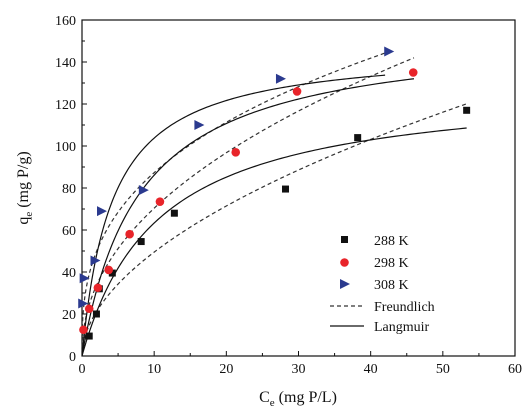  What do you see at coordinates (65, 63) in the screenshot?
I see `y-tick-label-140: 140` at bounding box center [65, 63].